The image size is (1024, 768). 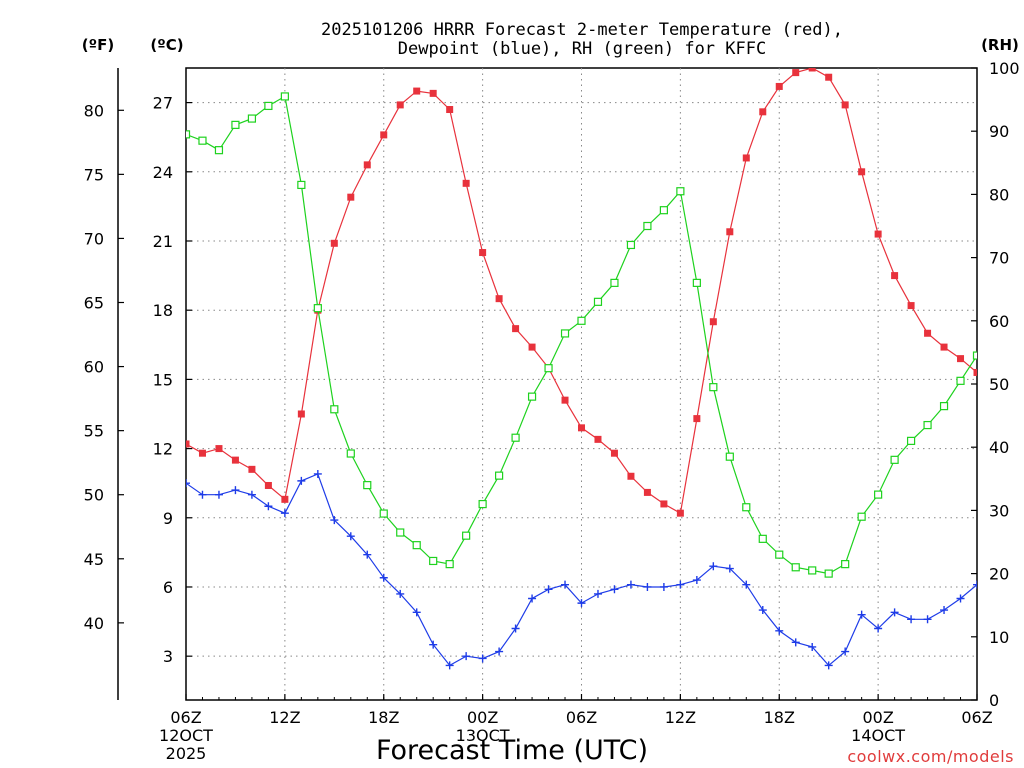 What do you see at coordinates (163, 379) in the screenshot?
I see `c-tick-label: 15` at bounding box center [163, 379].